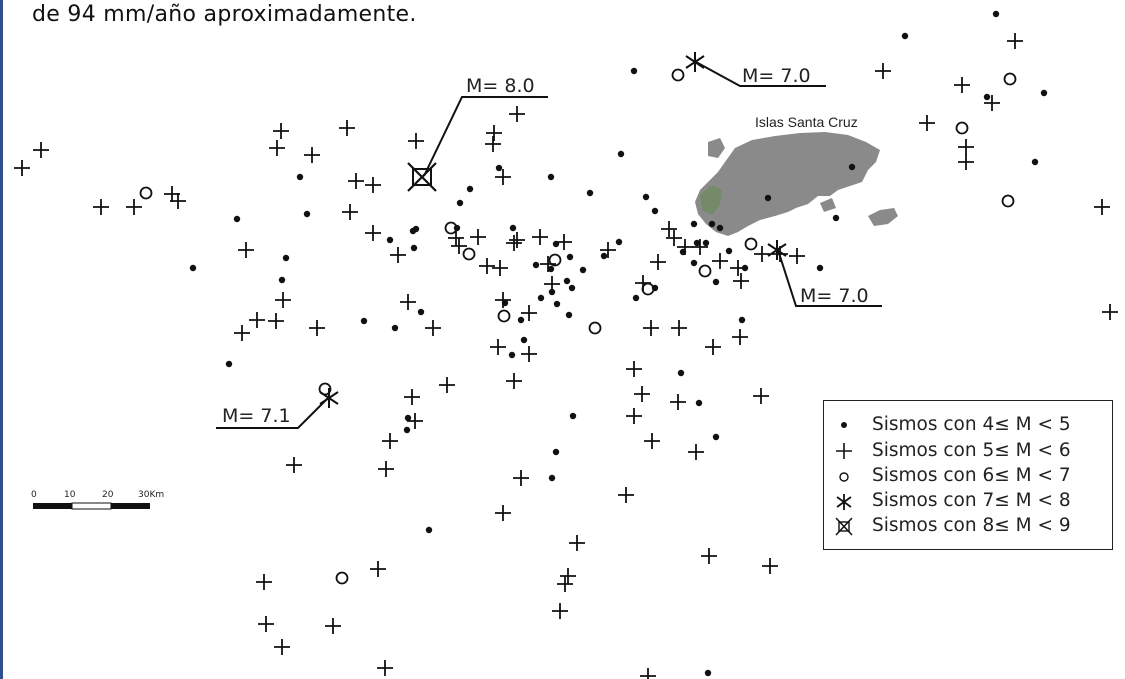 The image size is (1125, 679). Describe the element at coordinates (844, 425) in the screenshot. I see `dot-icon` at that location.